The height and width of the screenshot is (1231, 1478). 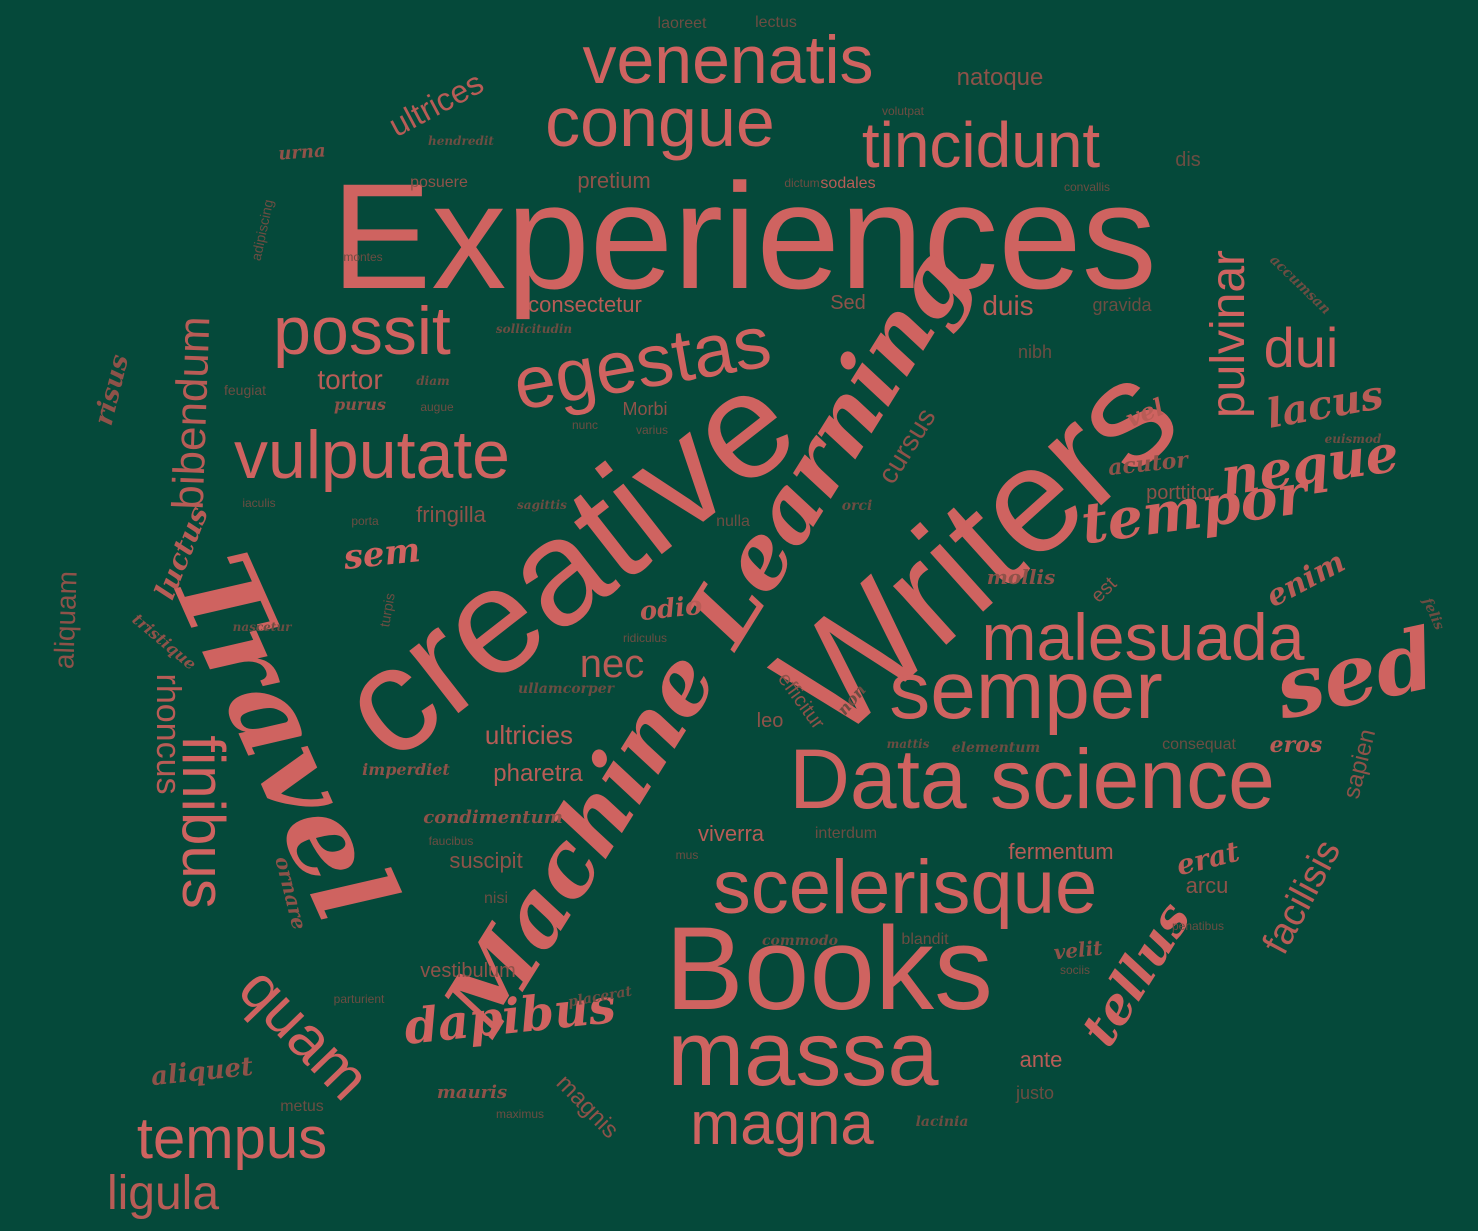 I want to click on word-quam: quam, so click(x=304, y=1033).